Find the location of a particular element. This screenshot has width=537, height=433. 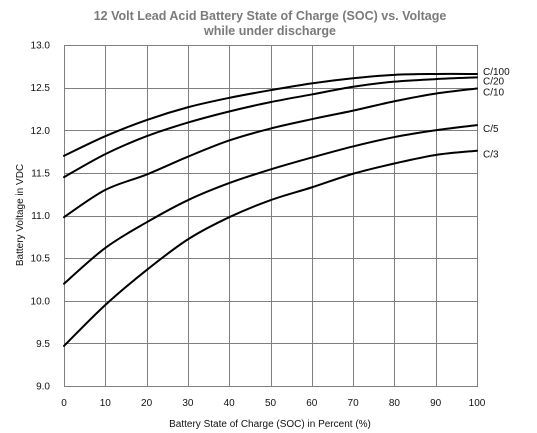

x-tick-label: 10 is located at coordinates (106, 403).